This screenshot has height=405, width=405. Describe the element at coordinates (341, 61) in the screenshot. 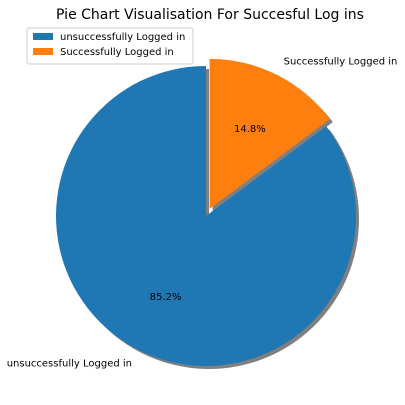

I see `slice-label-successfully-logged-in: Successfully Logged in` at that location.